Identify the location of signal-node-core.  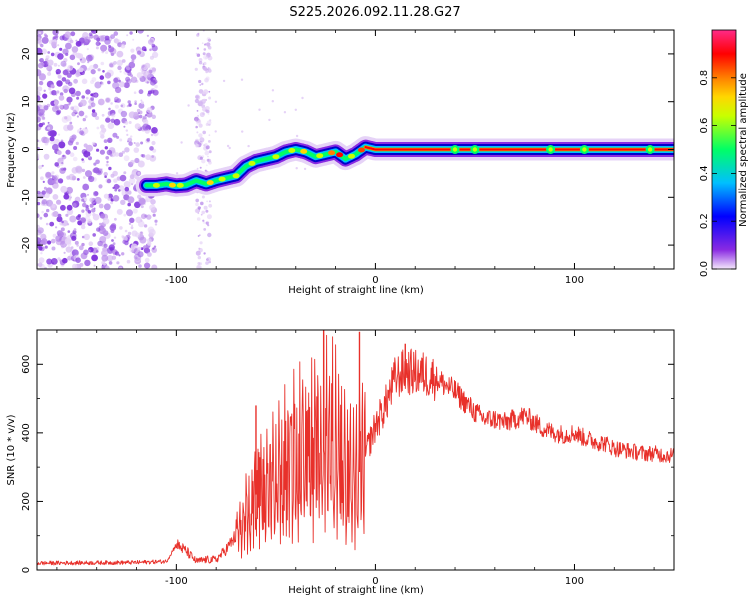
(475, 149).